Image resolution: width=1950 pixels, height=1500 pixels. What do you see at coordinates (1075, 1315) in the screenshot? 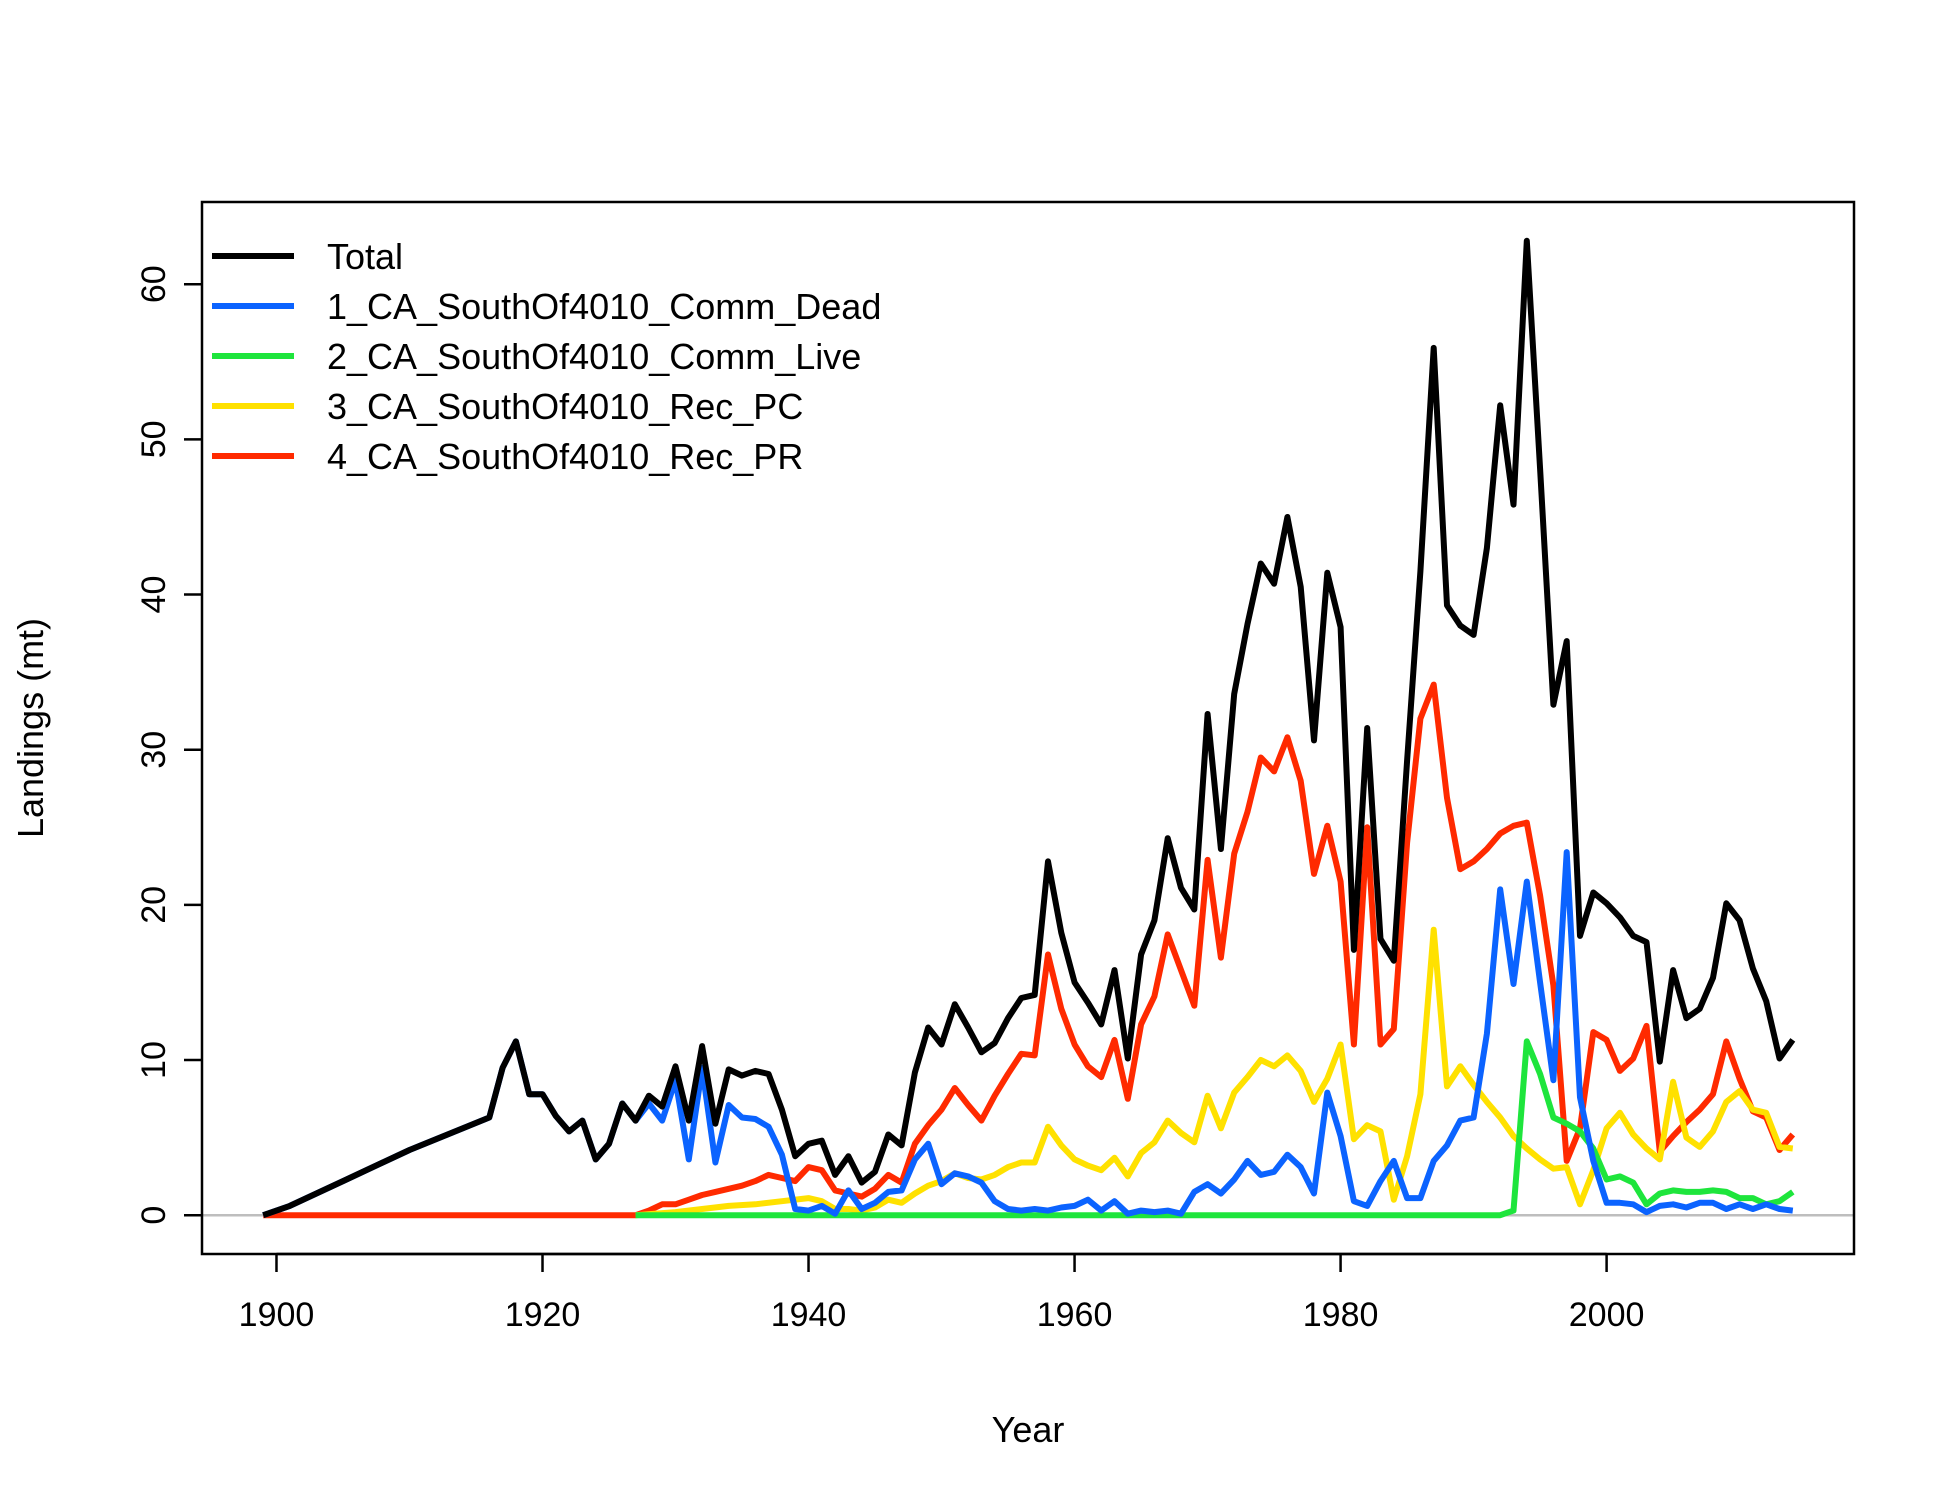
I see `x-tick-label: 1960` at bounding box center [1075, 1315].